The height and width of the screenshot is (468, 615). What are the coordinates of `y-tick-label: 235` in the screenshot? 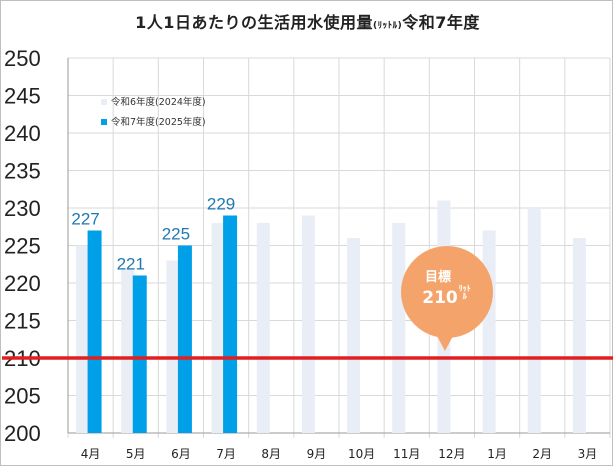 It's located at (22, 171).